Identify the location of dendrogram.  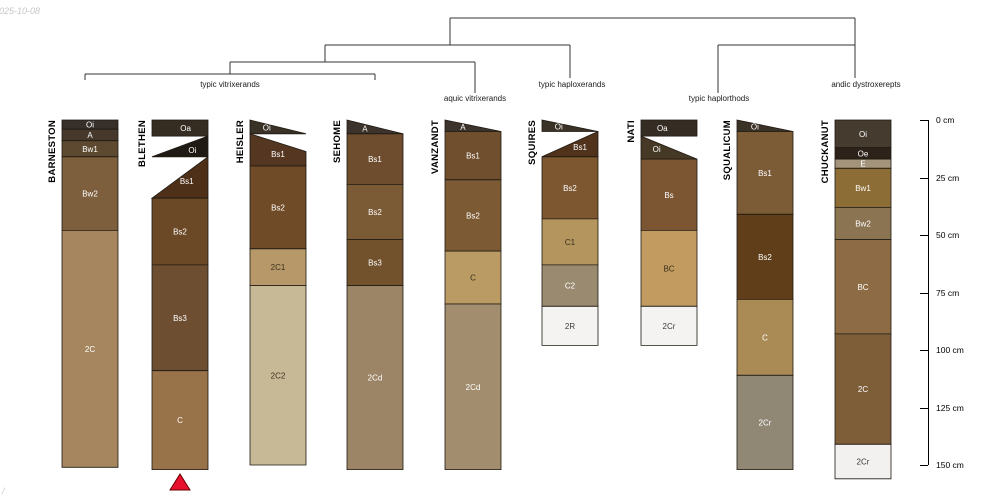
(470, 55).